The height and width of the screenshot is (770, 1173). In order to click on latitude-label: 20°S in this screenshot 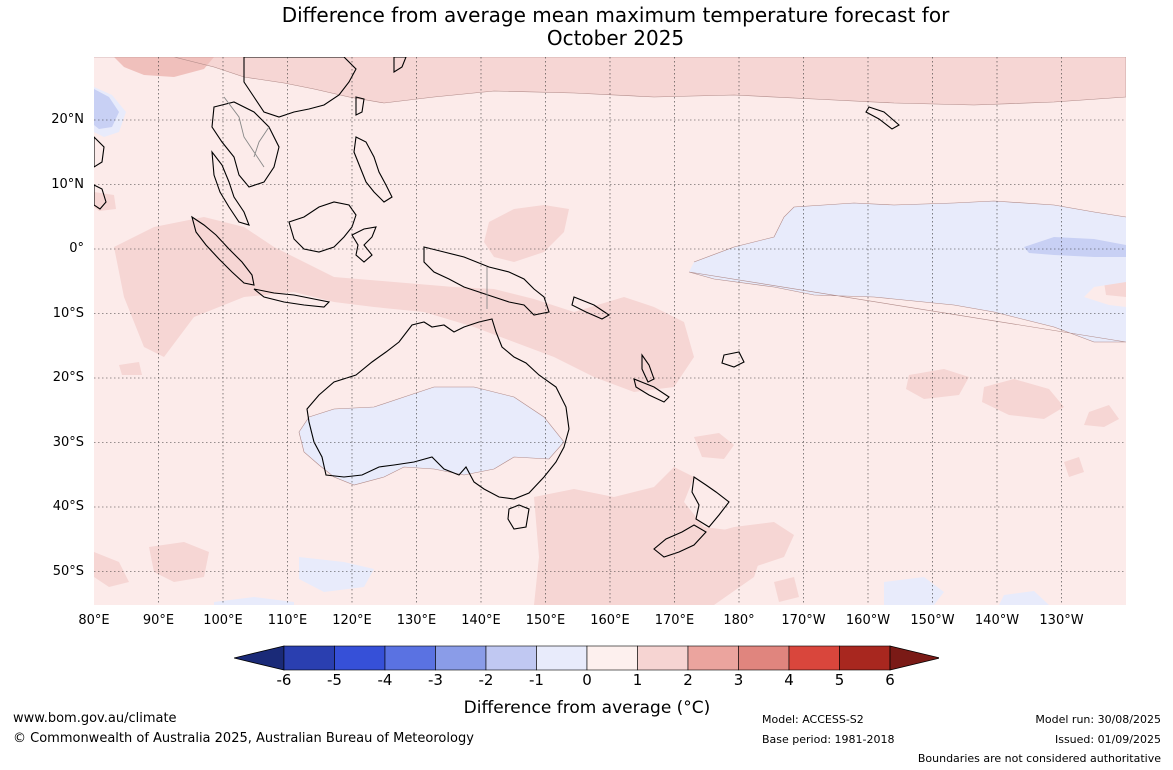, I will do `click(68, 377)`.